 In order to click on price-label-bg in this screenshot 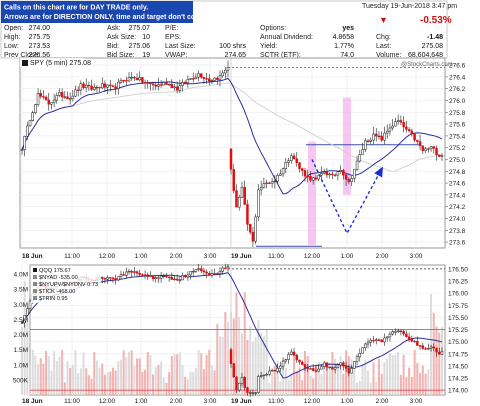, I will do `click(52, 62)`.